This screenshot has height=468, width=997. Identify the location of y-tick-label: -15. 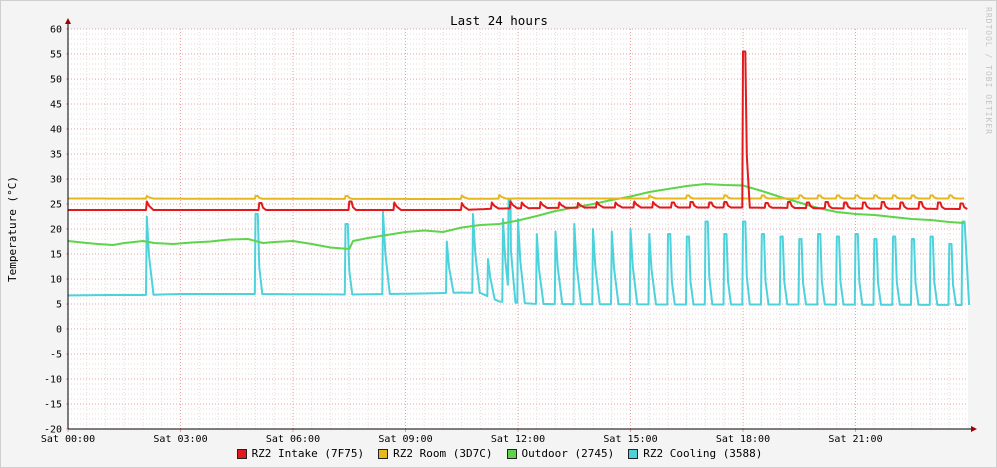
(53, 405).